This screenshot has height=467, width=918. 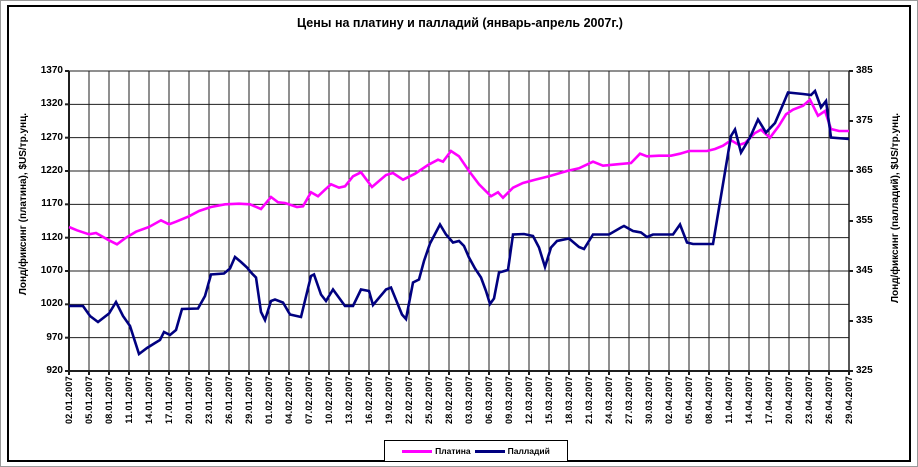 I want to click on x-axis-tick-label: 10.02.2007, so click(x=329, y=400).